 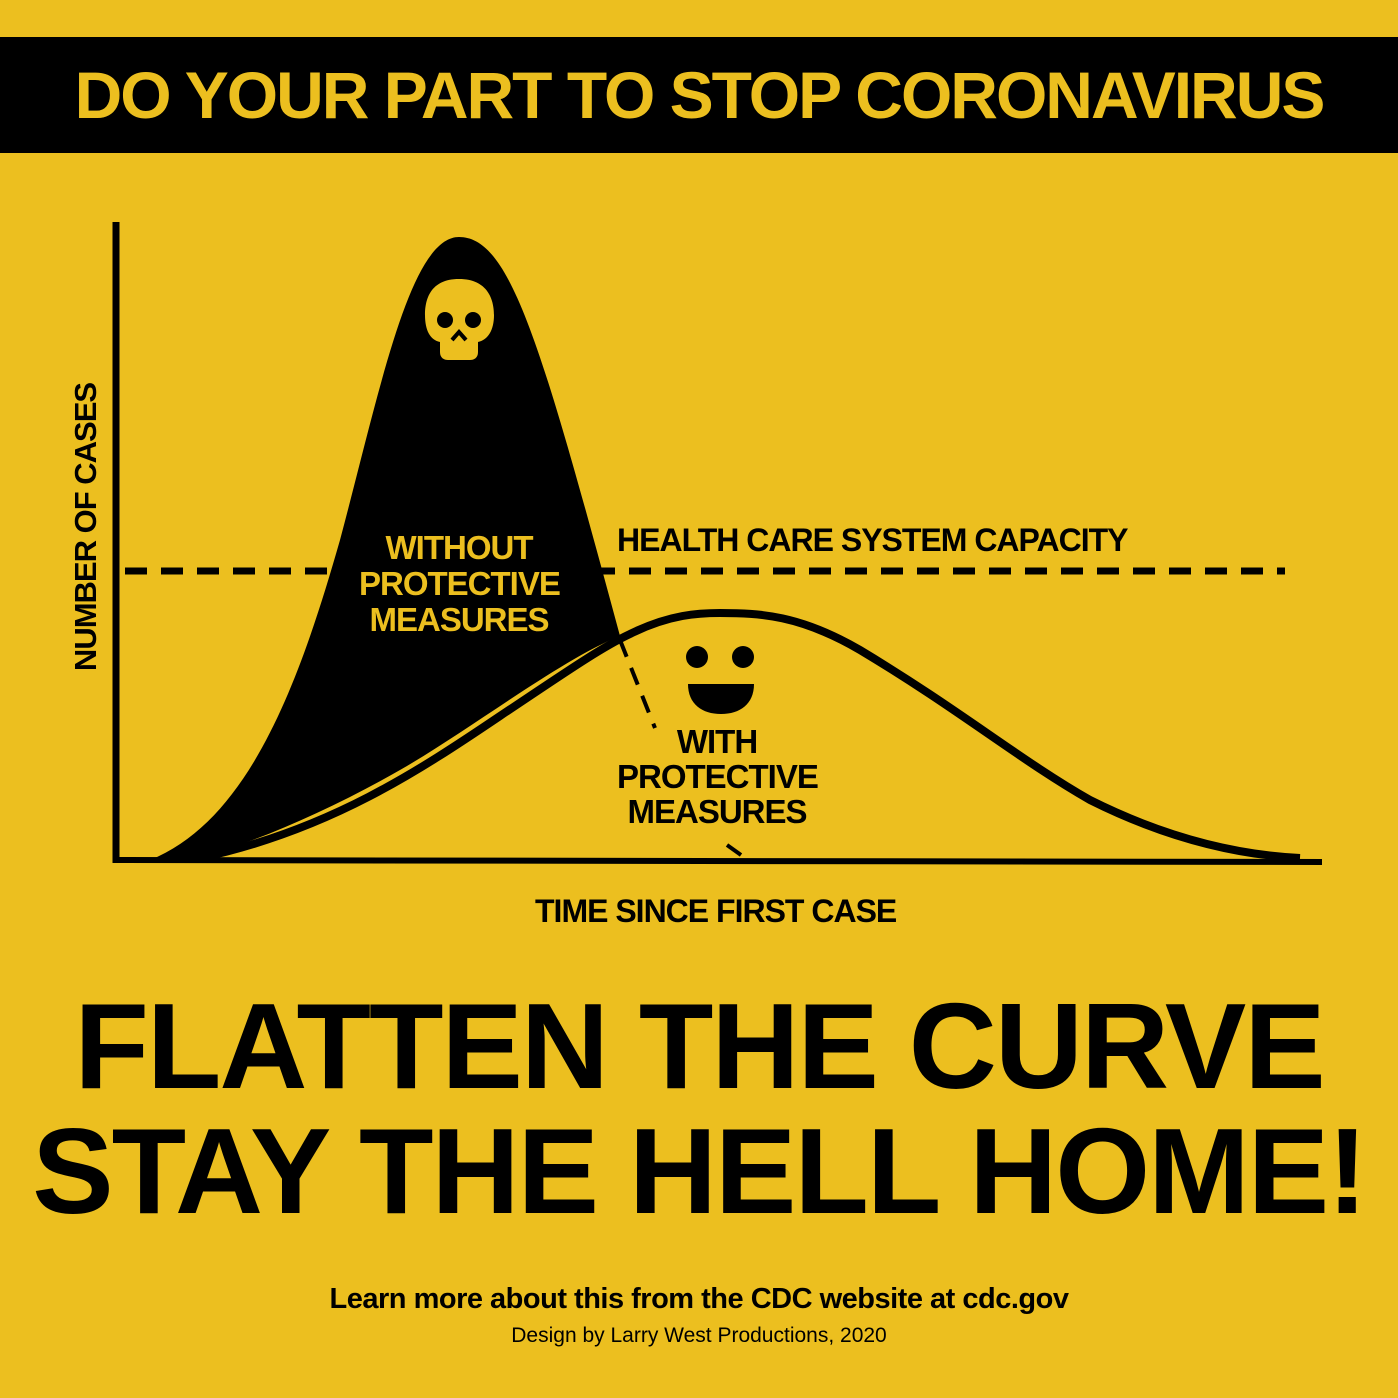 I want to click on smiley-face-icon, so click(x=720, y=680).